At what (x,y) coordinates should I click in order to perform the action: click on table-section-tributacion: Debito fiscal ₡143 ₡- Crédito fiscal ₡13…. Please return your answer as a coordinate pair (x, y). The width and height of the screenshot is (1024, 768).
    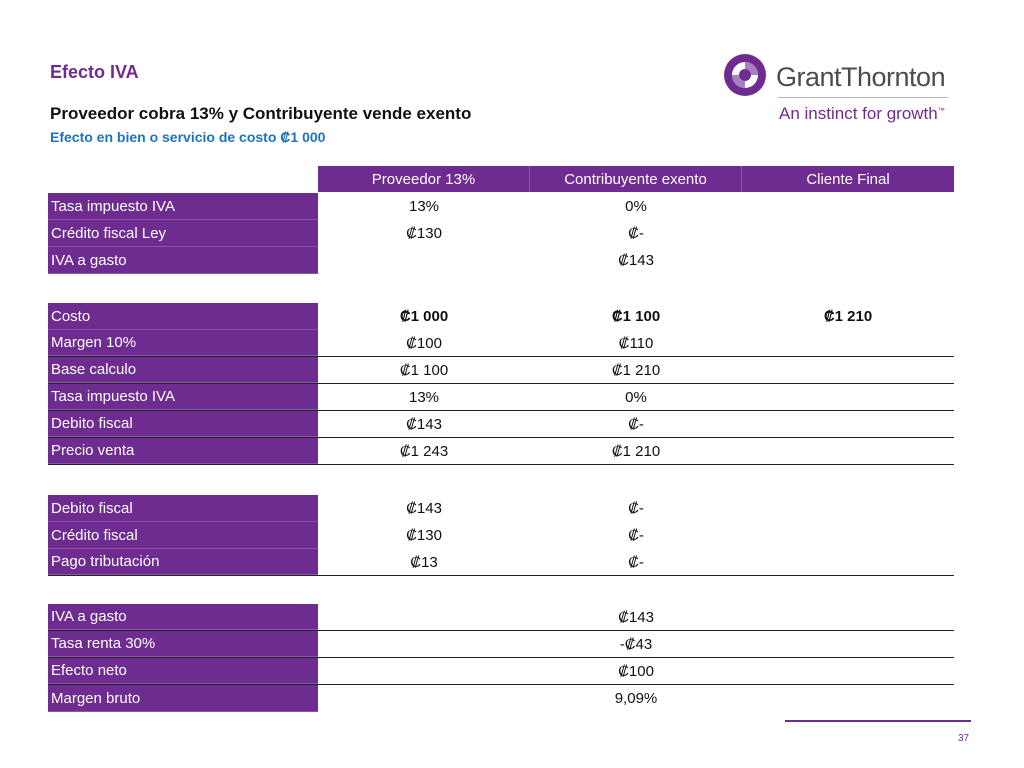
    Looking at the image, I should click on (501, 535).